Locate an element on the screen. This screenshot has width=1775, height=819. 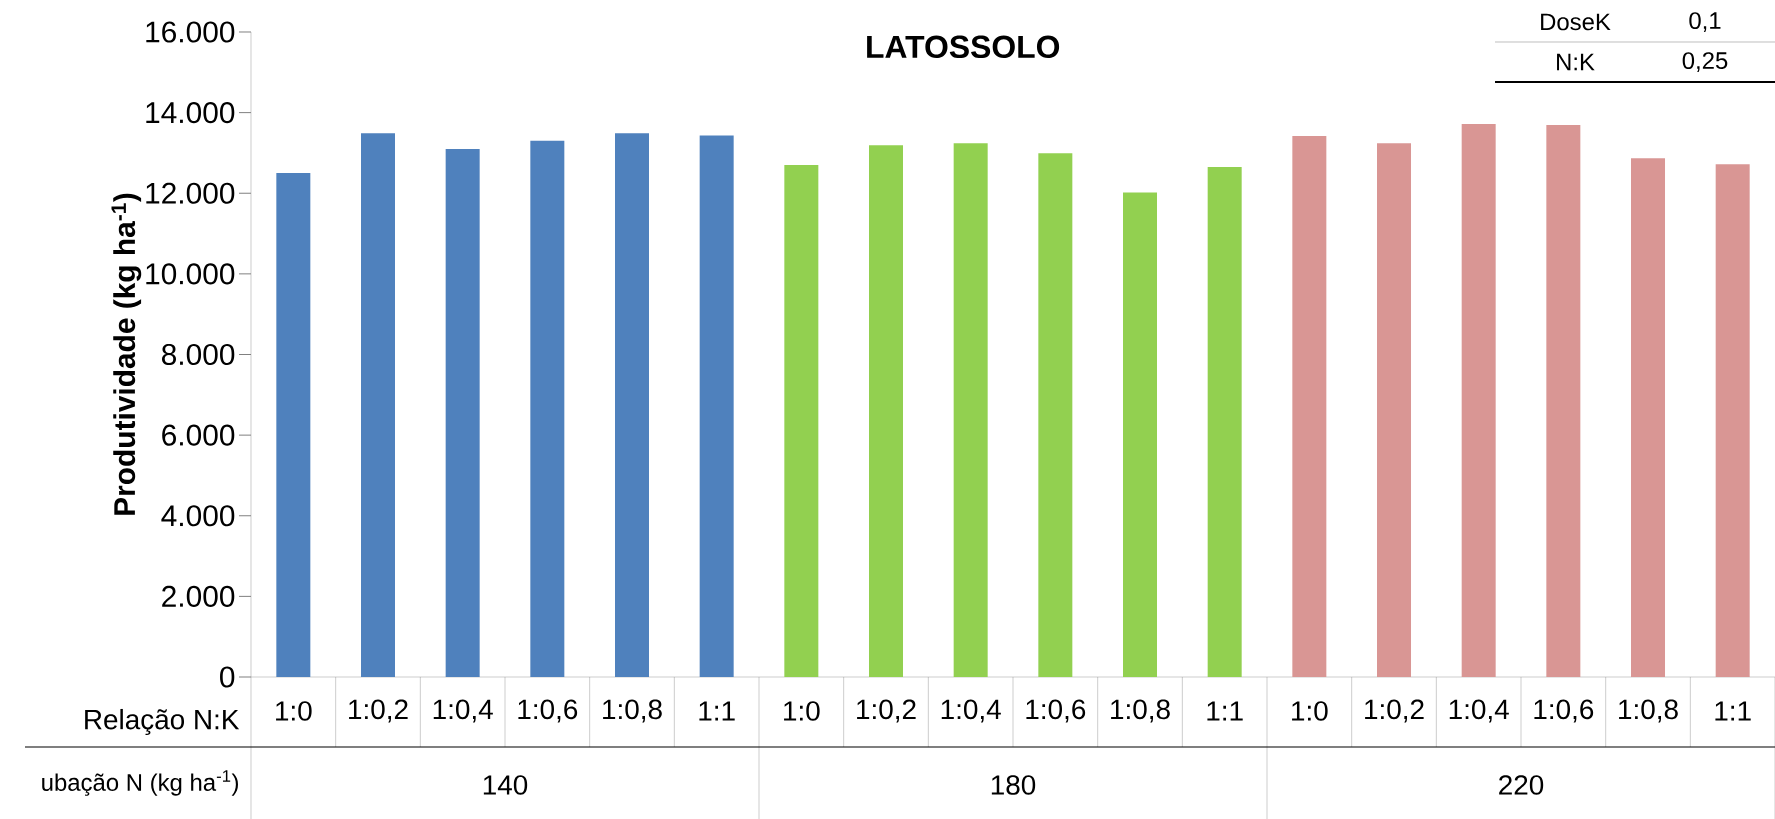
text: 220 is located at coordinates (1521, 785).